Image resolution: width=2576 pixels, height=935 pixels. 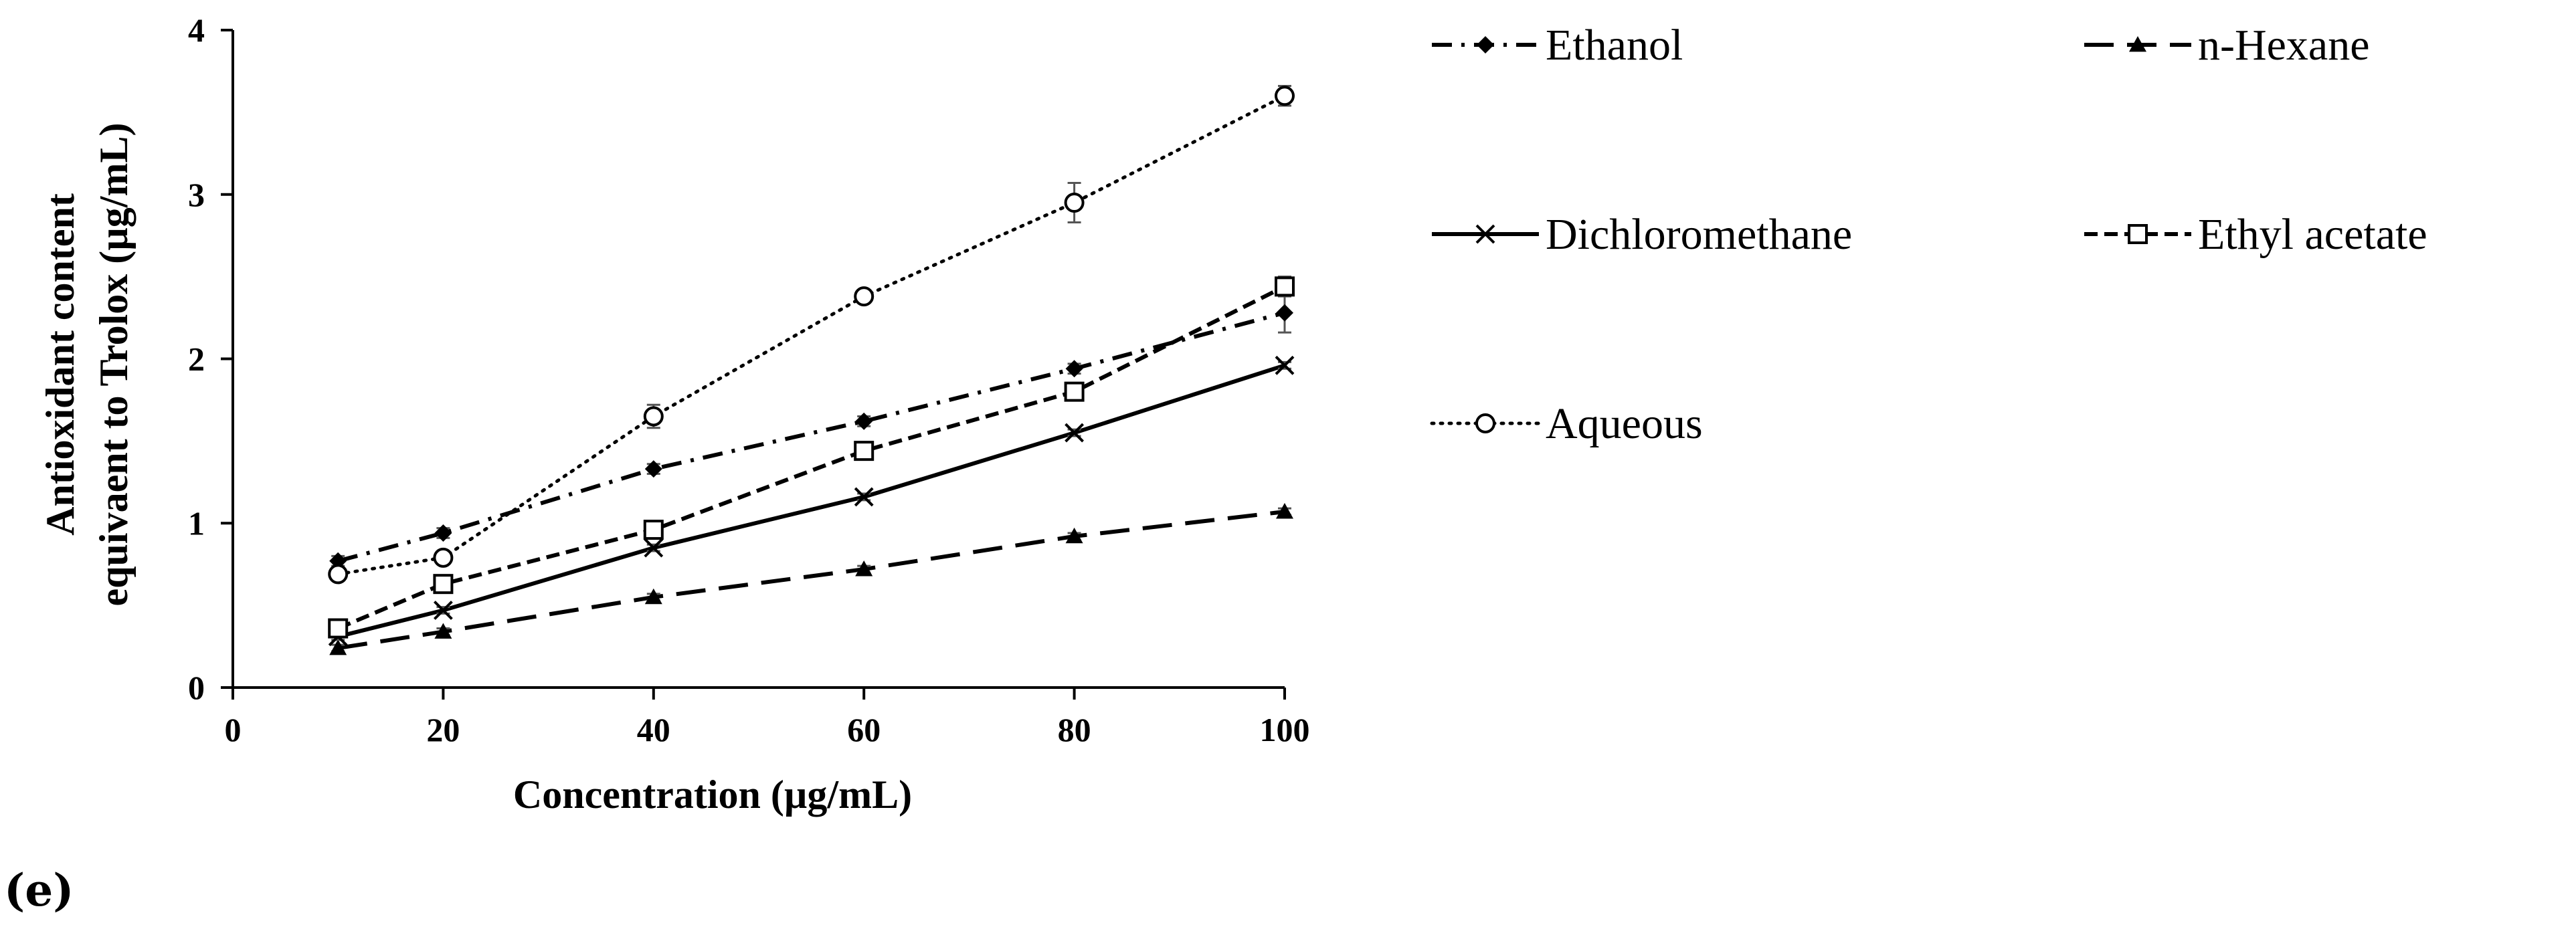 I want to click on series-line-ethyl-acetate, so click(x=811, y=457).